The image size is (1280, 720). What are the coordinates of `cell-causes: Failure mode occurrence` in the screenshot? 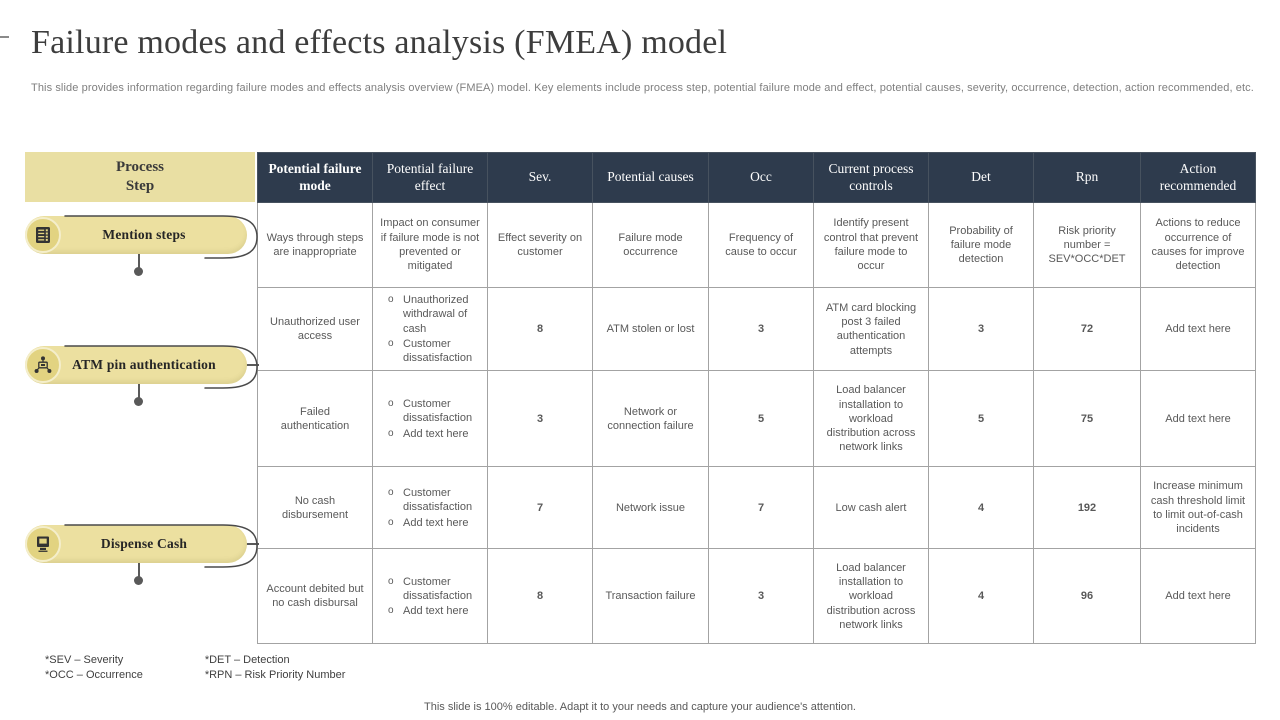 It's located at (650, 245).